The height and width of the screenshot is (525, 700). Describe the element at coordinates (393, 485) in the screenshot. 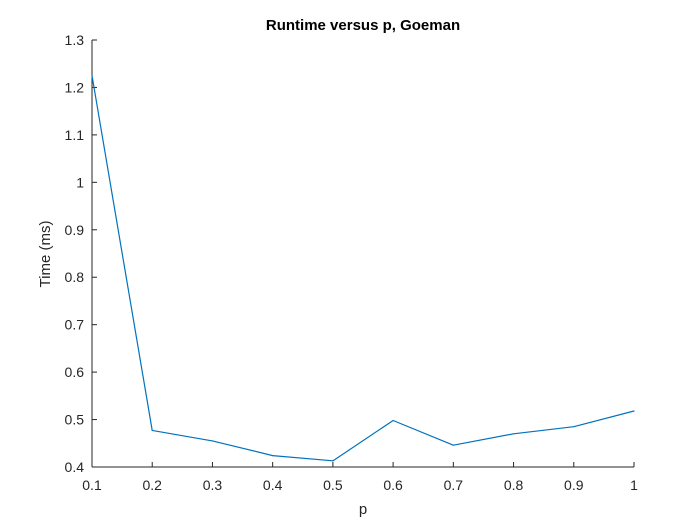

I see `x-tick-label: 0.6` at that location.